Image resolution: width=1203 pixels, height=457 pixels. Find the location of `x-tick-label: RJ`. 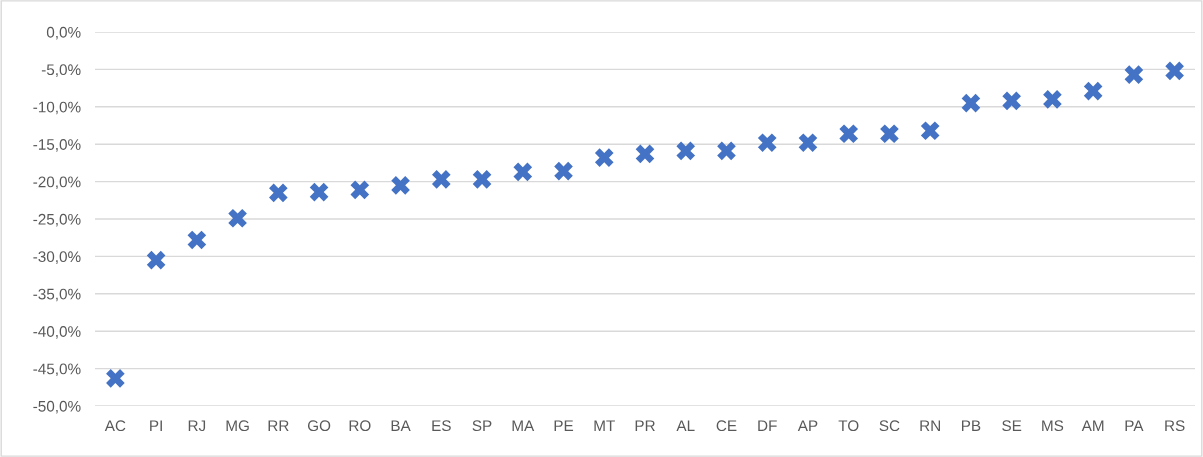

x-tick-label: RJ is located at coordinates (197, 426).